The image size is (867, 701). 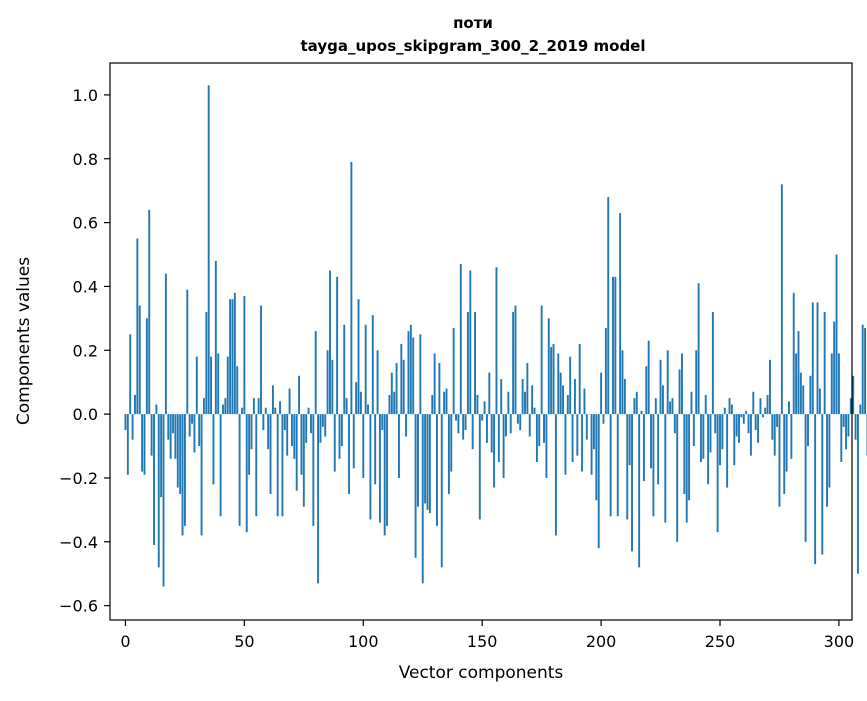 I want to click on x-tick-label: 200, so click(x=601, y=641).